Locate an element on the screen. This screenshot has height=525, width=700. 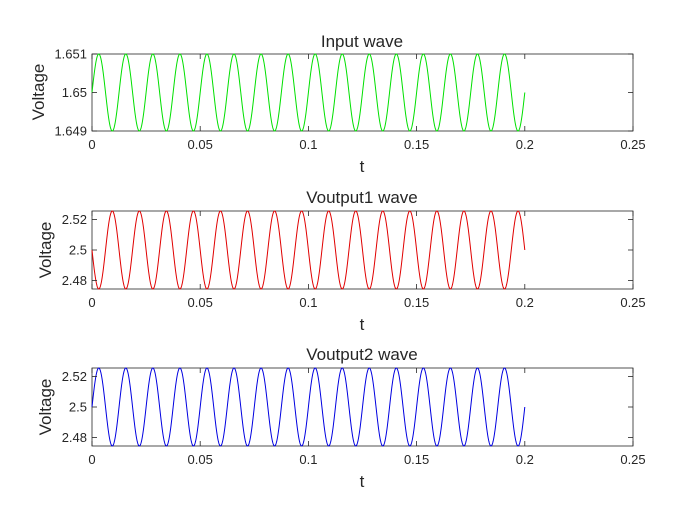
y-tick-label: 1.651 is located at coordinates (70, 54).